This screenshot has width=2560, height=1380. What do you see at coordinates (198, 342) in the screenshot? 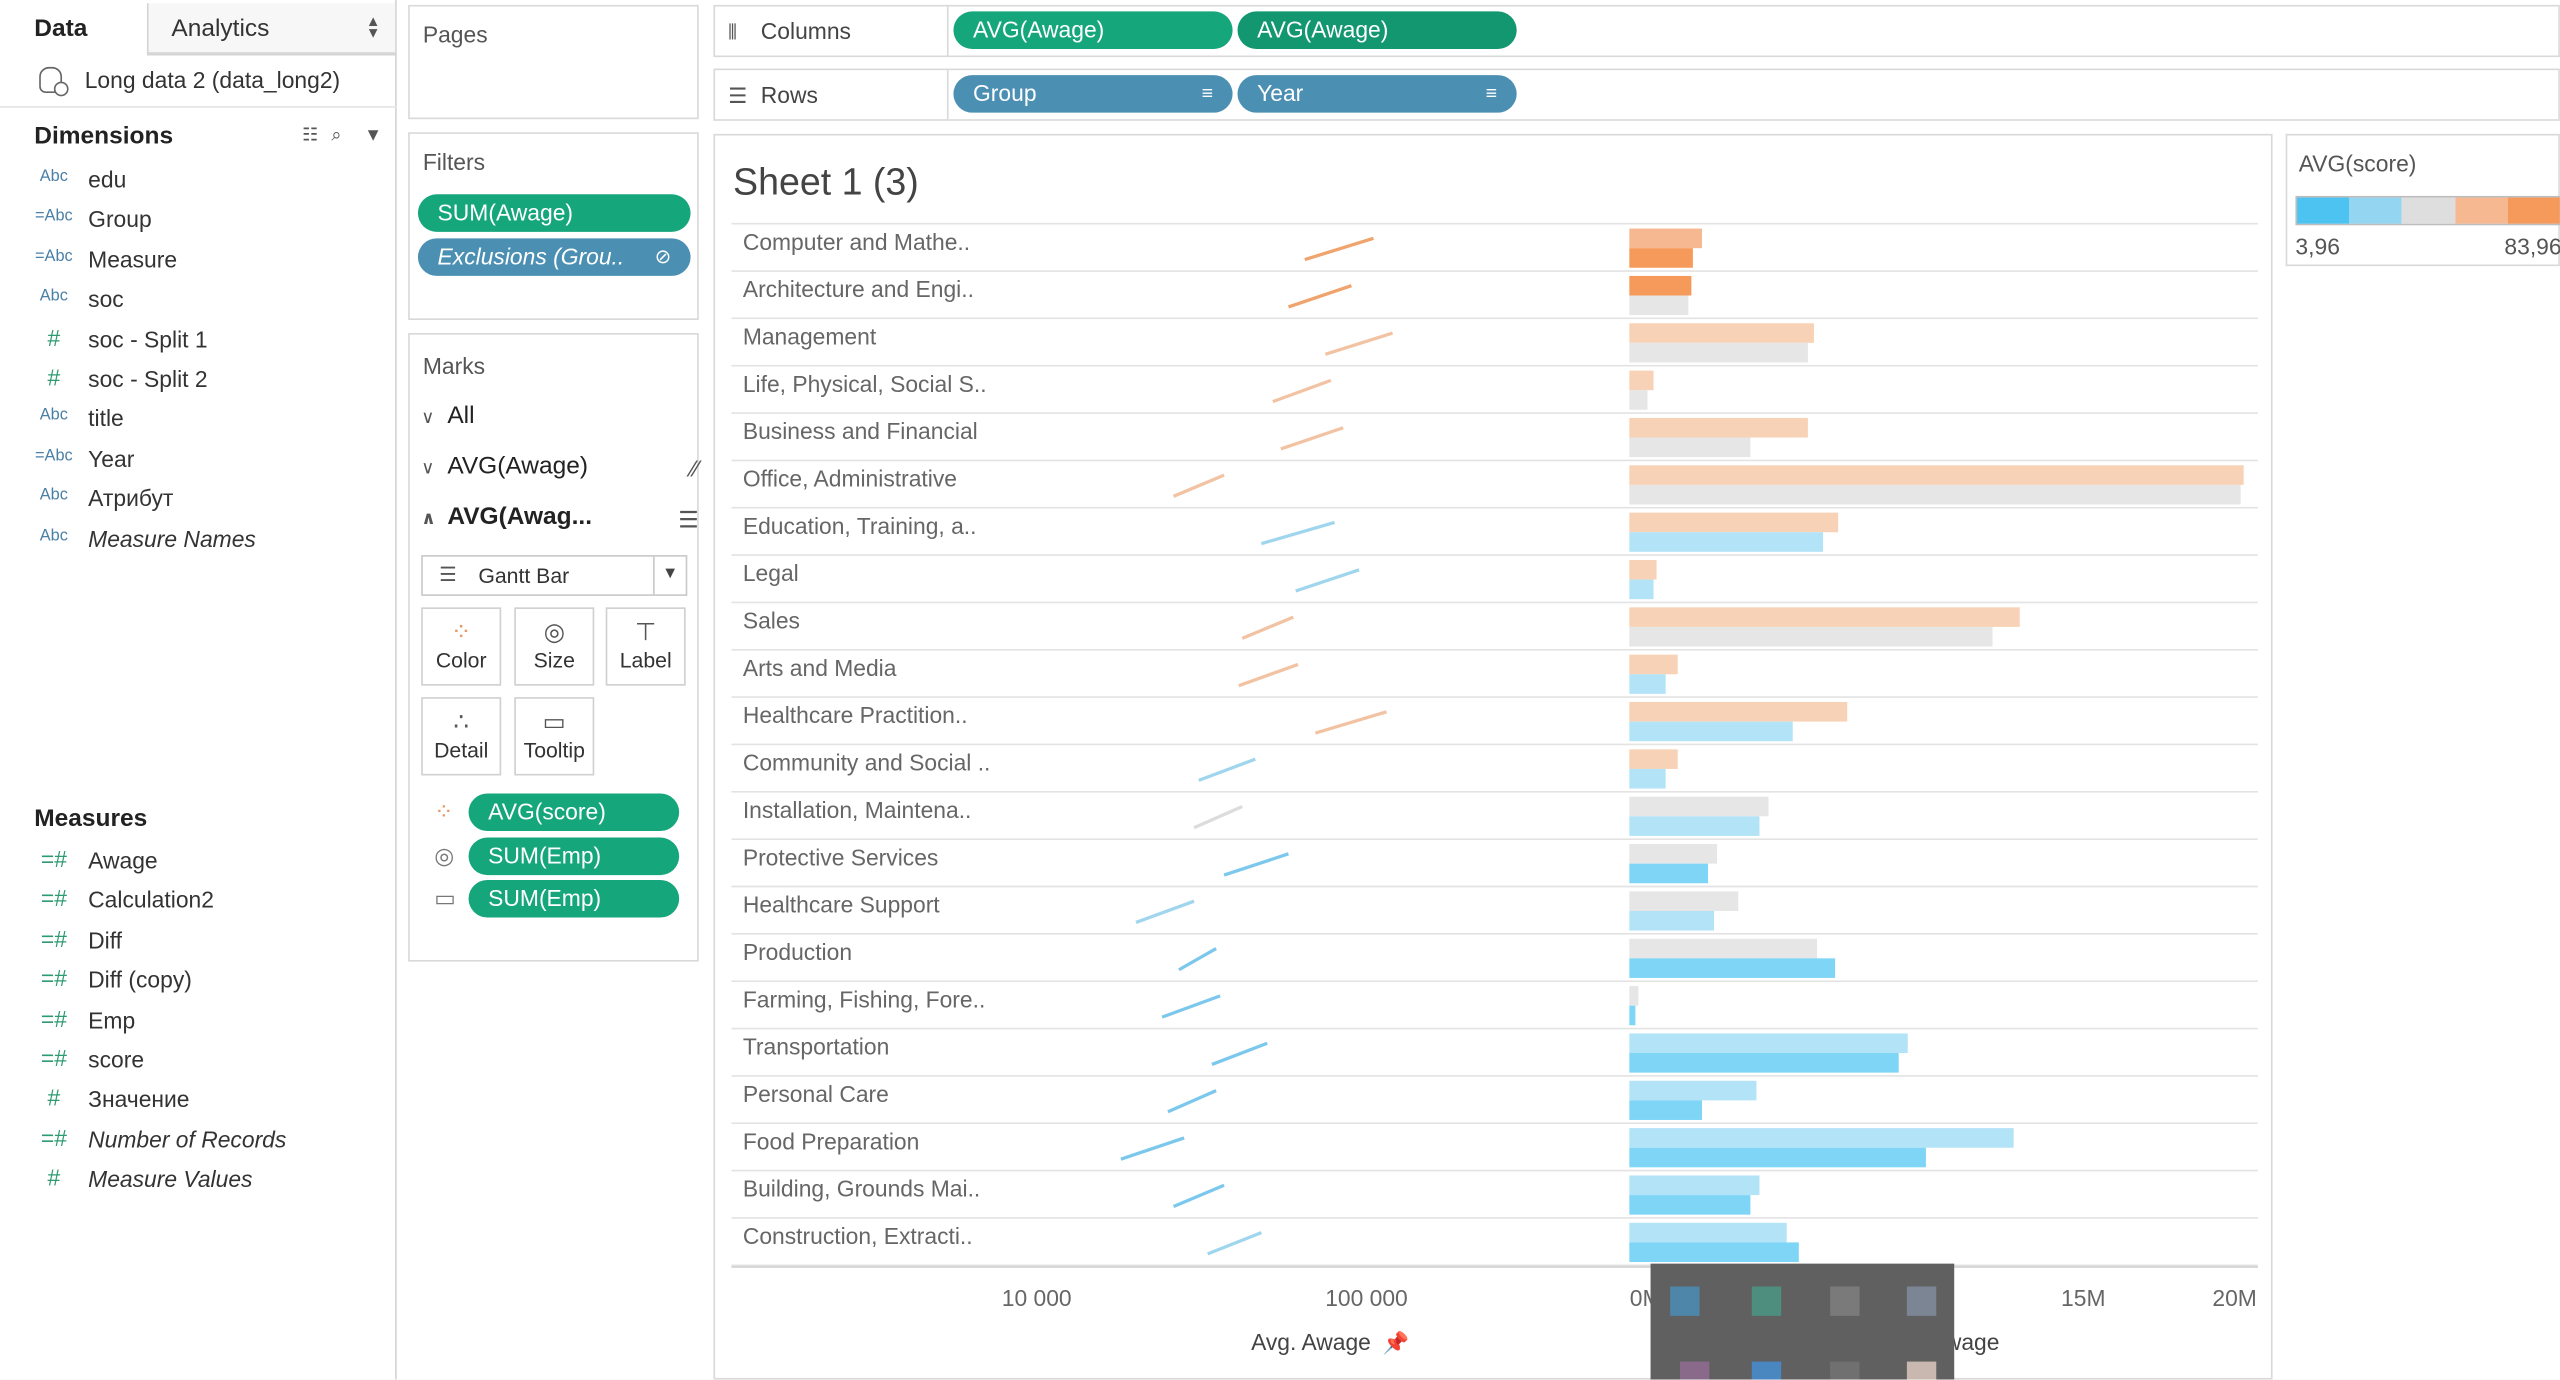
I see `dimension-field: # soc - Split 1` at bounding box center [198, 342].